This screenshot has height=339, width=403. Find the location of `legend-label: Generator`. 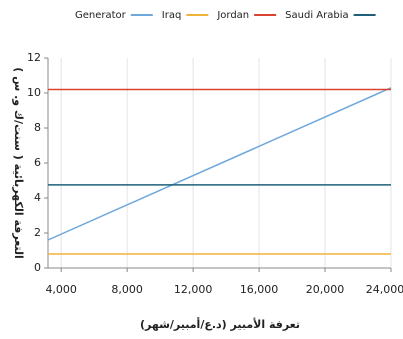

legend-label: Generator is located at coordinates (101, 15).